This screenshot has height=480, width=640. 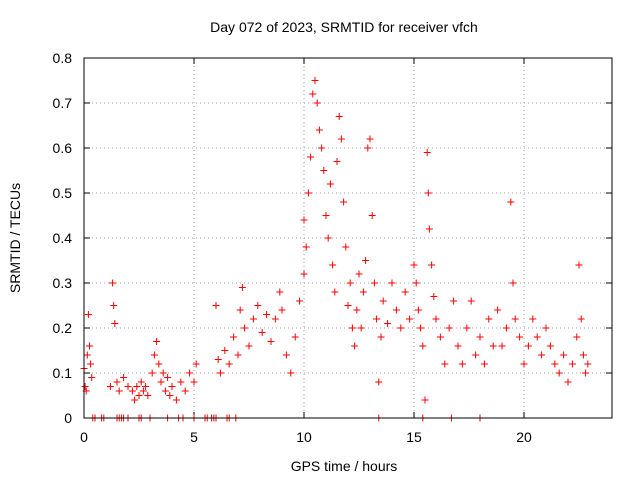 I want to click on y-axis-label: SRMTID / TECUs, so click(x=15, y=238).